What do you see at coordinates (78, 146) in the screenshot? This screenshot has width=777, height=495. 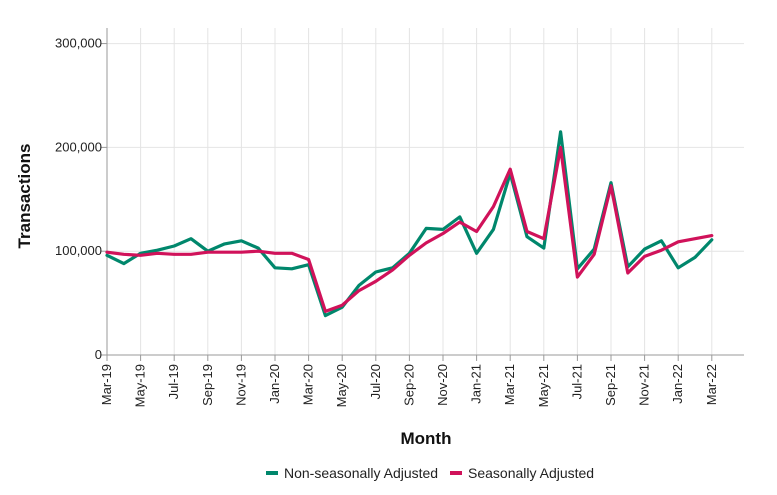 I see `y-tick-label: 200,000` at bounding box center [78, 146].